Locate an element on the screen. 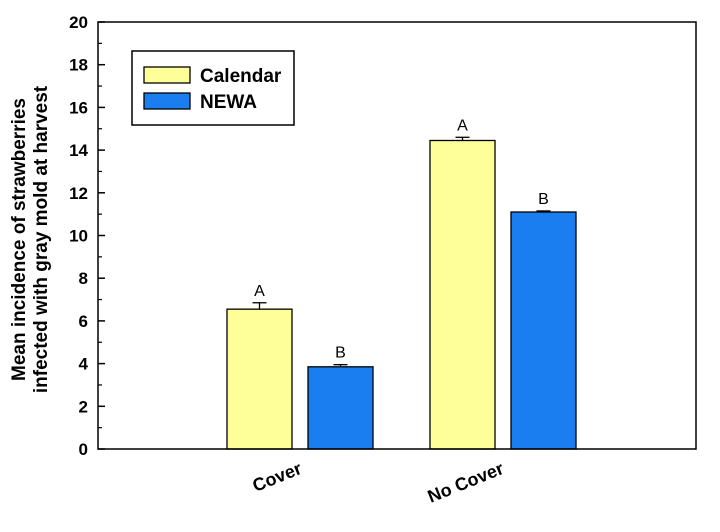 The width and height of the screenshot is (720, 532). y-tick-label: 8 is located at coordinates (83, 278).